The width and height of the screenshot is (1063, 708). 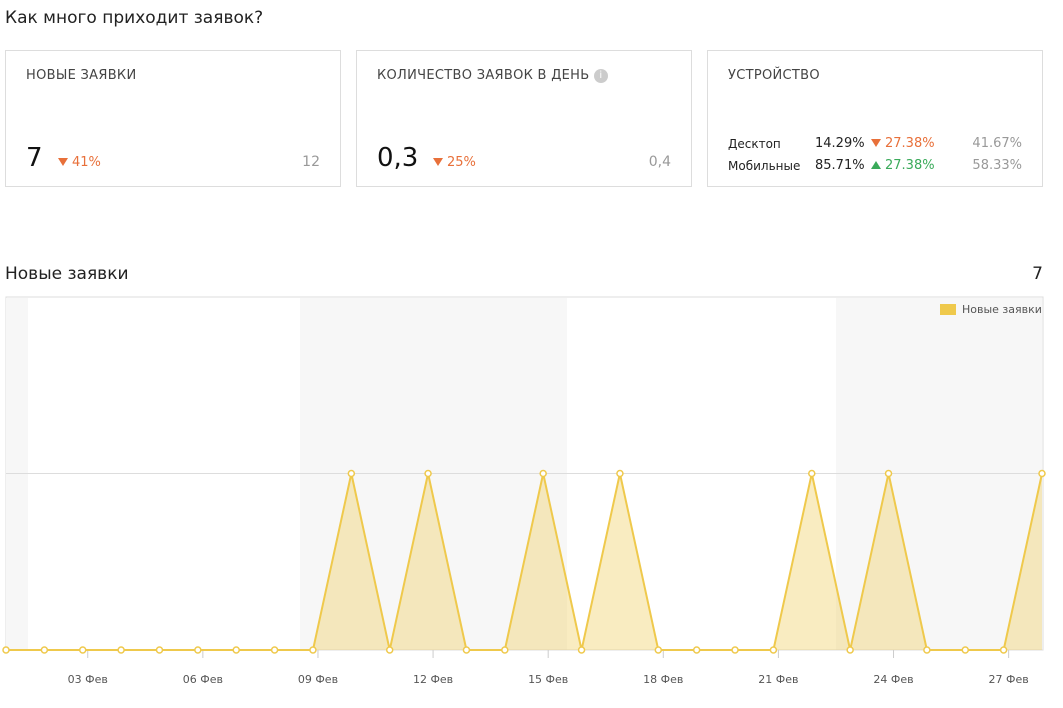 What do you see at coordinates (86, 162) in the screenshot?
I see `change-text: 41%` at bounding box center [86, 162].